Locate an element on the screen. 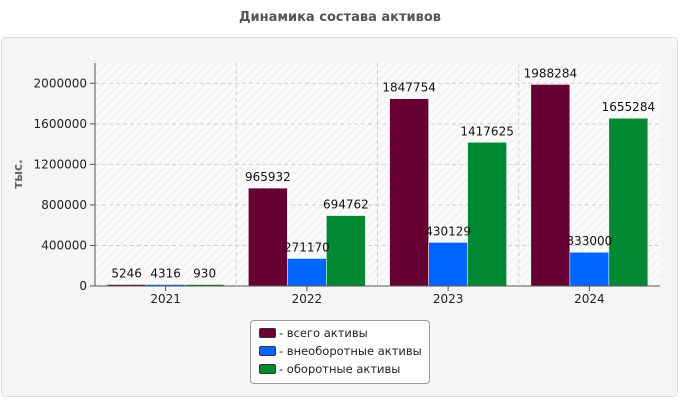 This screenshot has height=400, width=680. x-tick-label: 2021 is located at coordinates (165, 299).